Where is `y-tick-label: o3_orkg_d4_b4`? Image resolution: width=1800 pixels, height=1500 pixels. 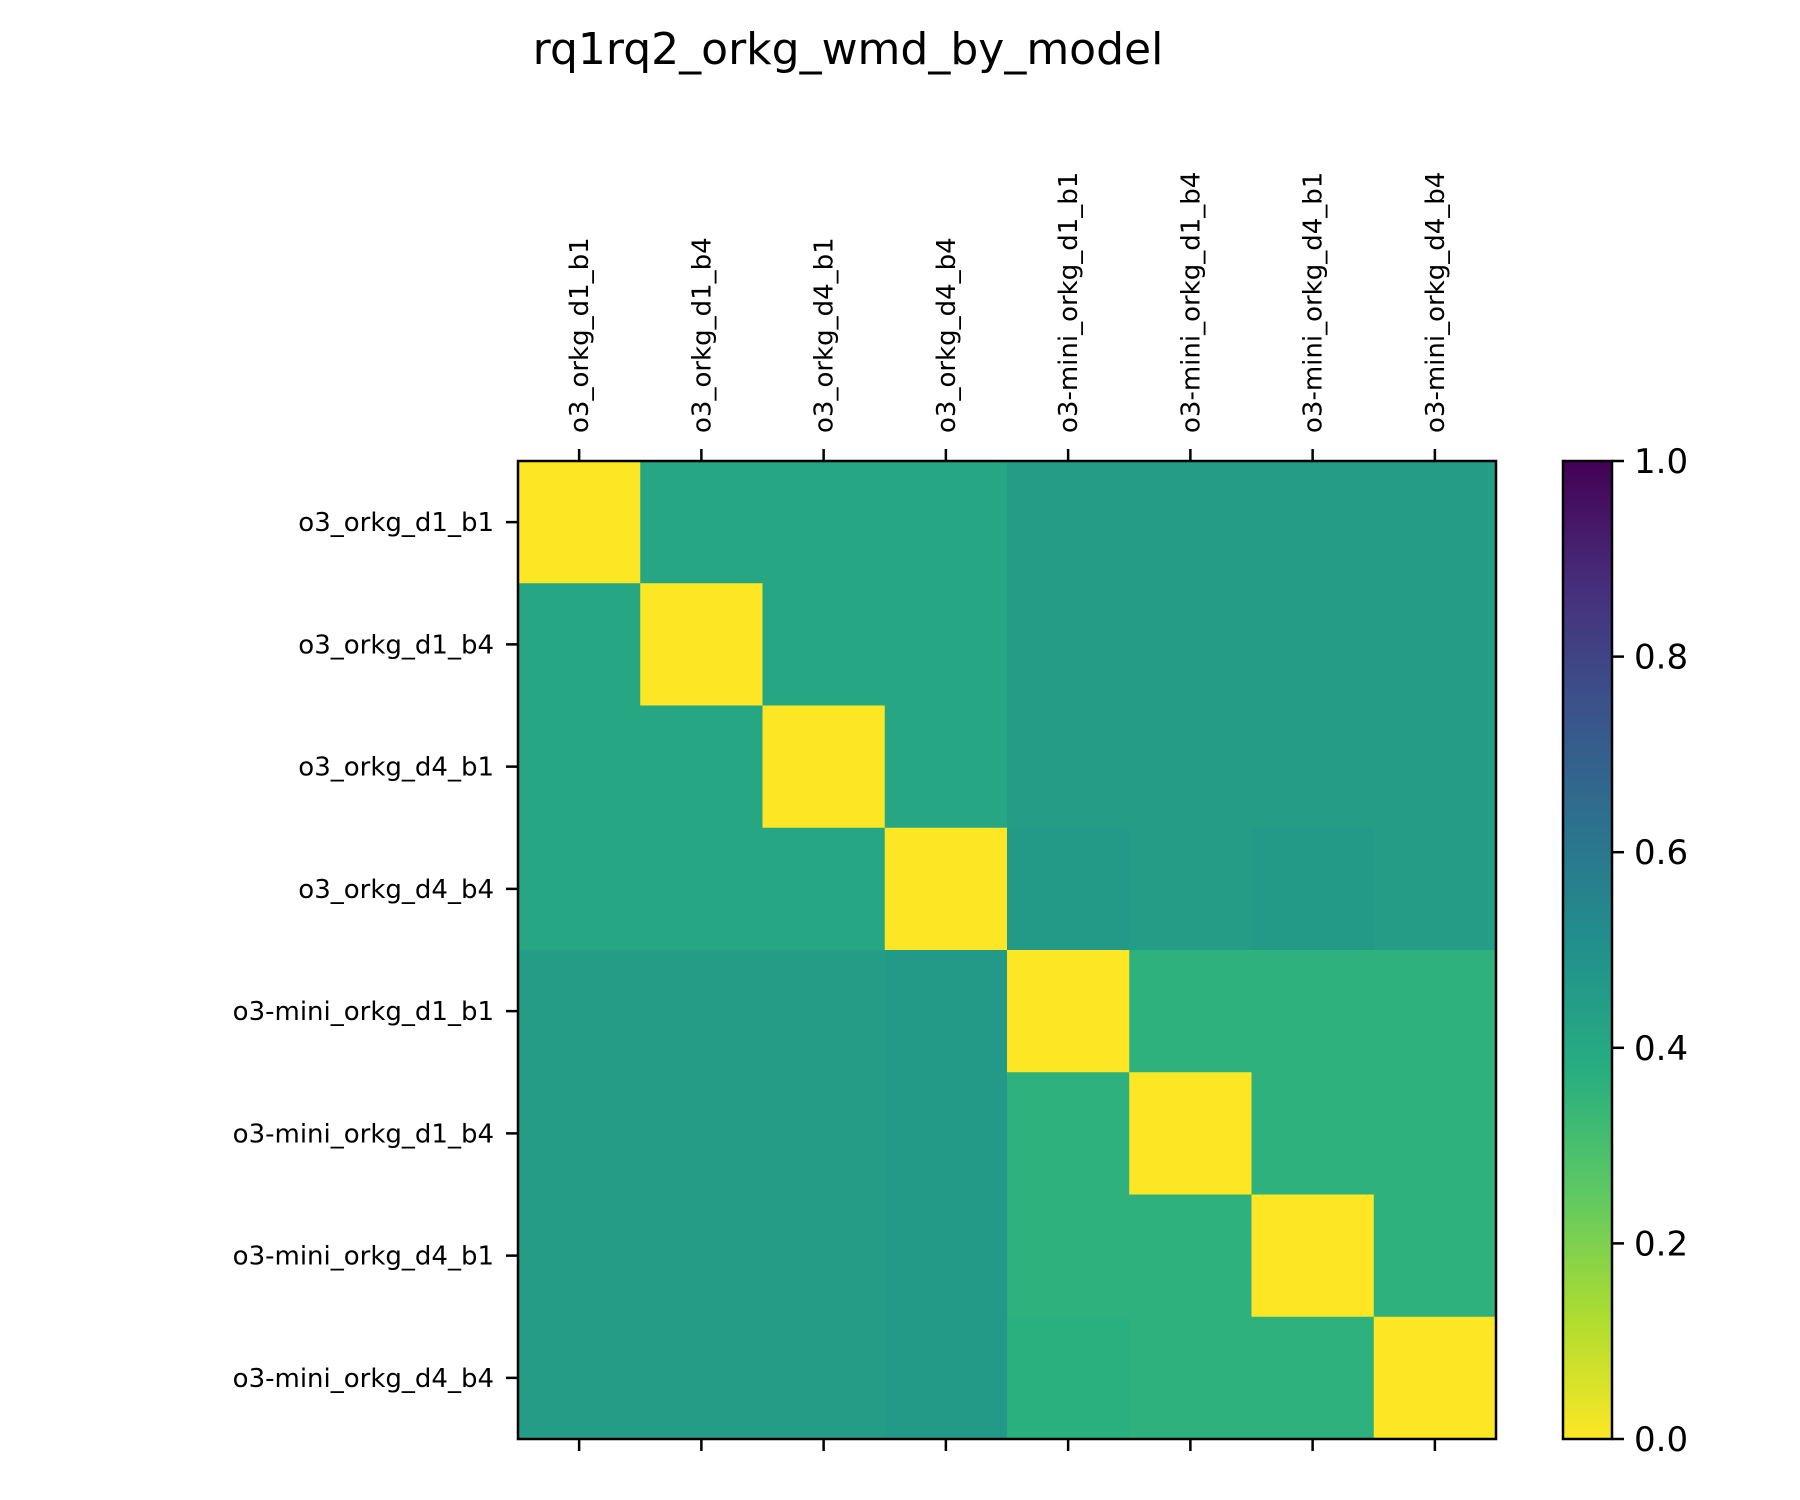 y-tick-label: o3_orkg_d4_b4 is located at coordinates (396, 890).